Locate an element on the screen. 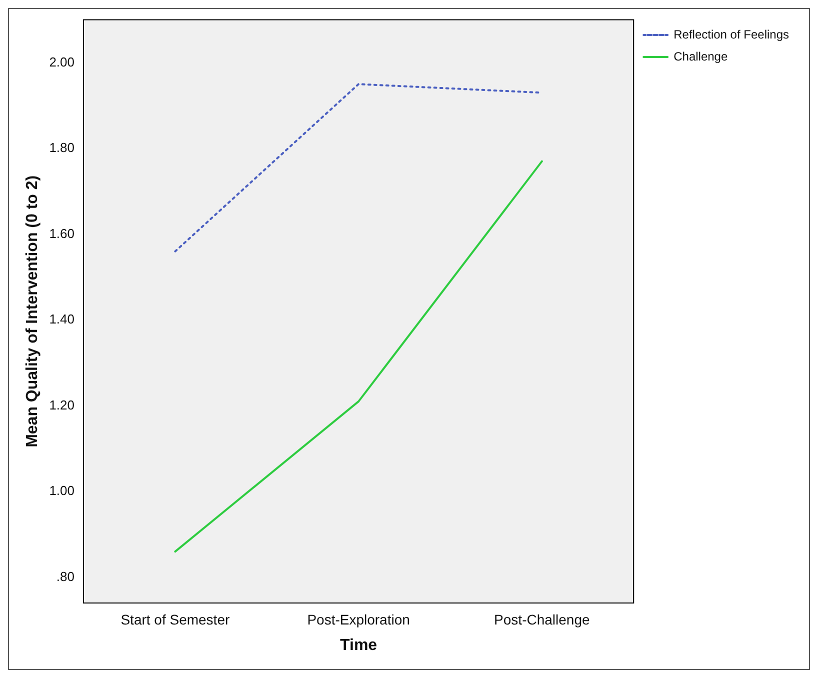 This screenshot has width=819, height=682. y-tick-label: 1.00 is located at coordinates (61, 490).